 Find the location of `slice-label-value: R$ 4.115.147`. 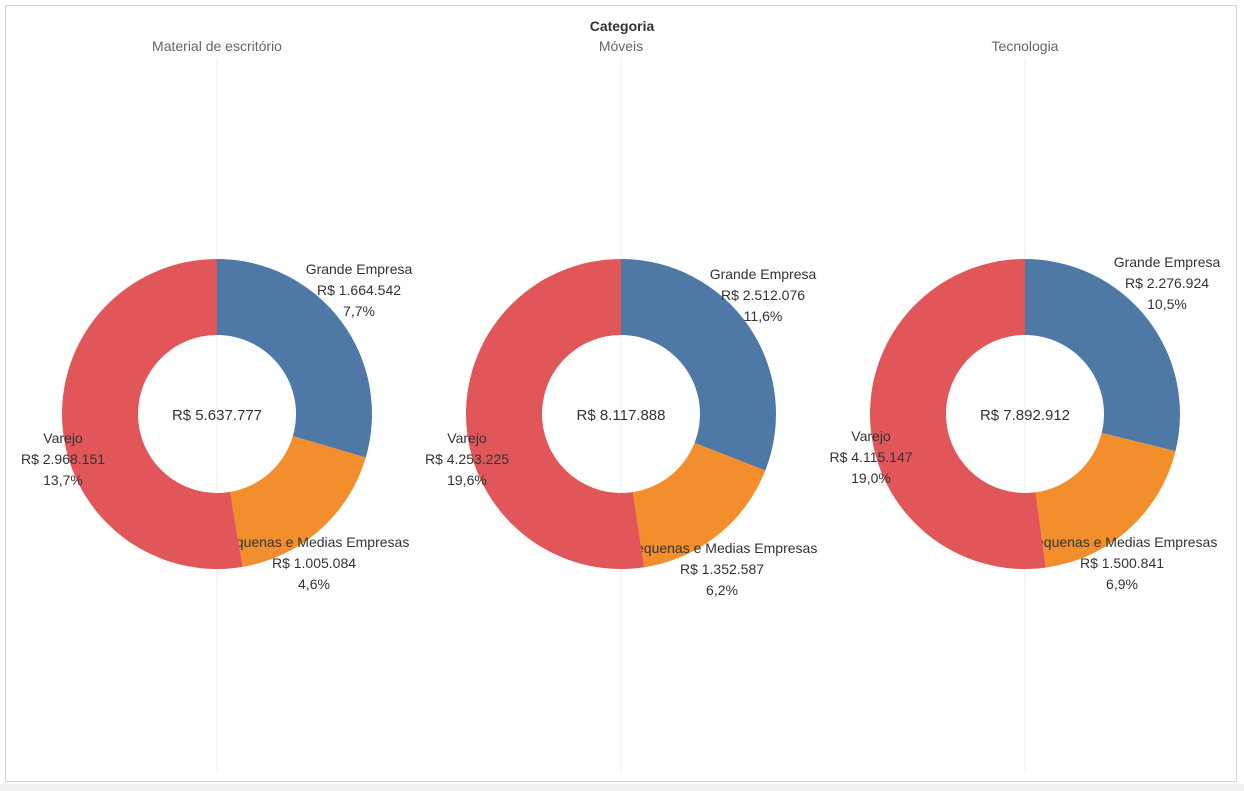

slice-label-value: R$ 4.115.147 is located at coordinates (870, 457).